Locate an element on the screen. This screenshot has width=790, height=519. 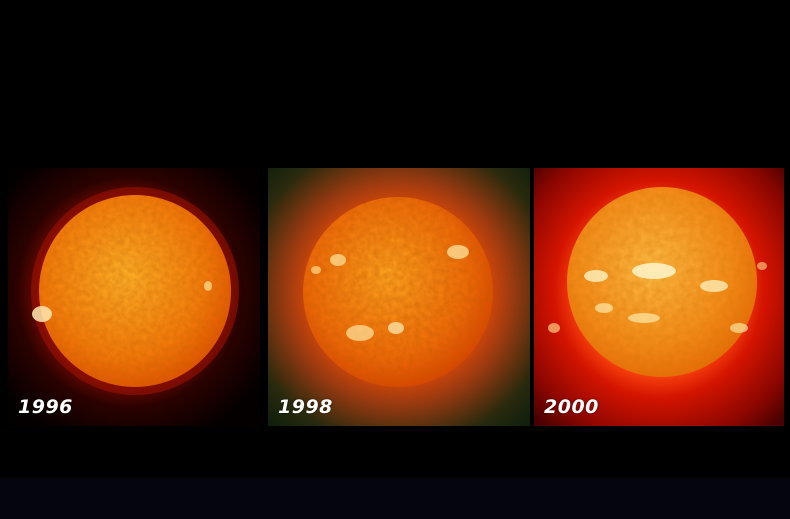
year-label-2000: 2000 is located at coordinates (571, 407).